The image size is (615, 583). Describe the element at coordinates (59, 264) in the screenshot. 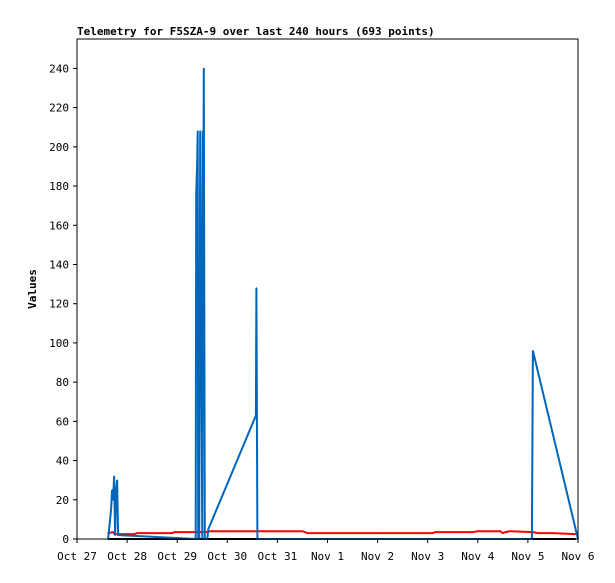

I see `y-tick-label: 140` at that location.